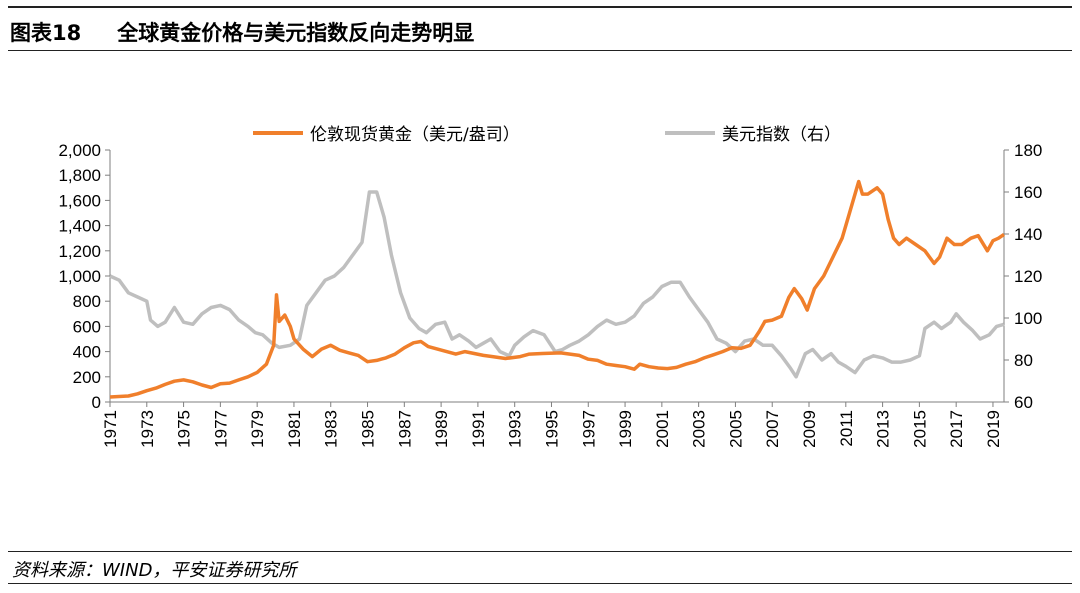 The width and height of the screenshot is (1080, 593). I want to click on x-tick-label: 1997, so click(588, 429).